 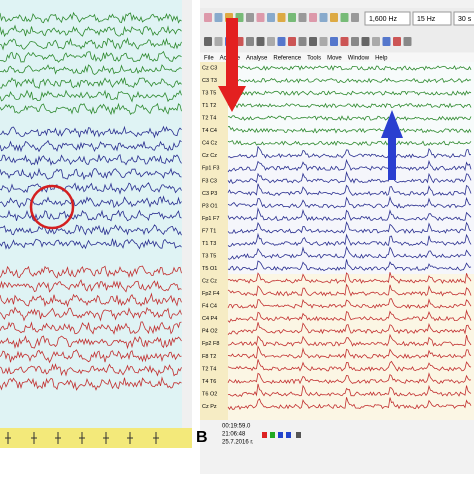 What do you see at coordinates (210, 219) in the screenshot?
I see `channel-label: Fp1 F7` at bounding box center [210, 219].